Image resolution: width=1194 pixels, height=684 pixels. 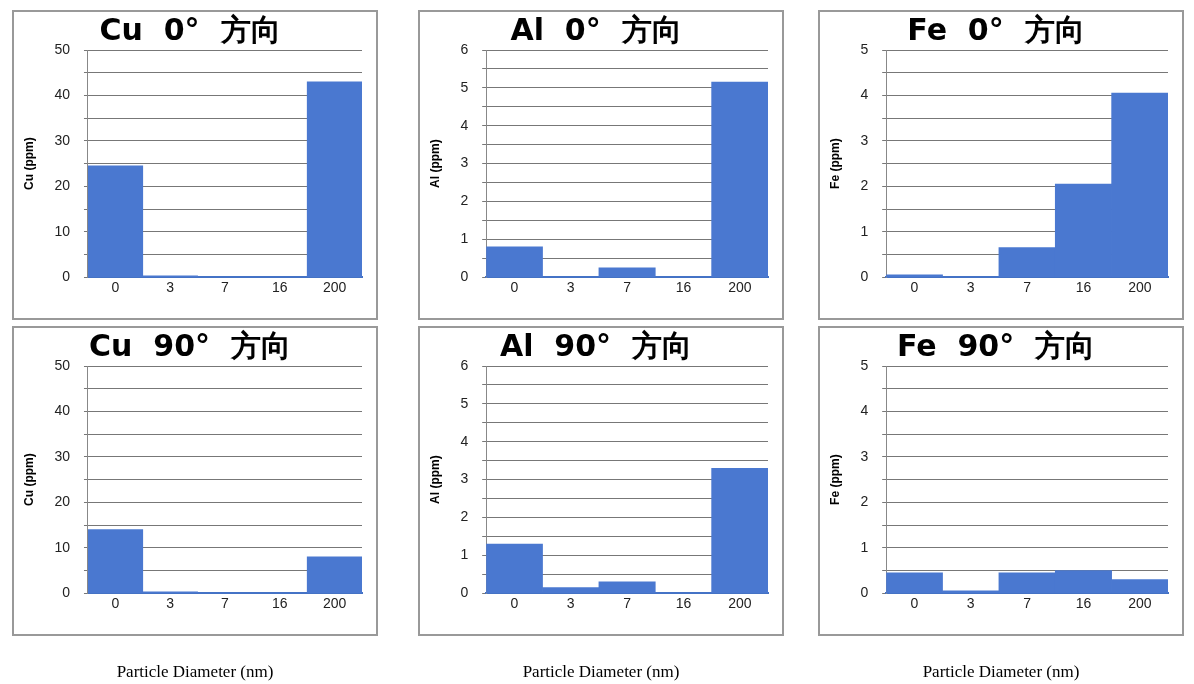 What do you see at coordinates (190, 29) in the screenshot?
I see `chart-title: Cu 0° 方向` at bounding box center [190, 29].